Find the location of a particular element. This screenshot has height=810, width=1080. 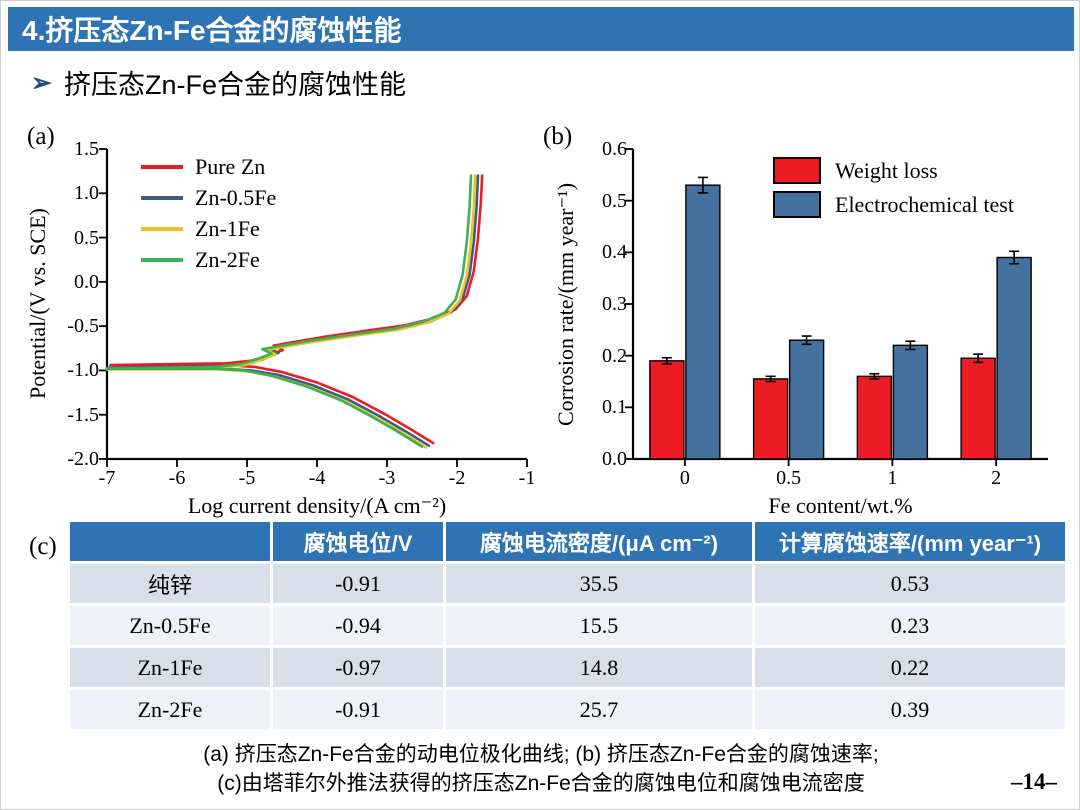

chart-b-category-label: 2 is located at coordinates (996, 478).